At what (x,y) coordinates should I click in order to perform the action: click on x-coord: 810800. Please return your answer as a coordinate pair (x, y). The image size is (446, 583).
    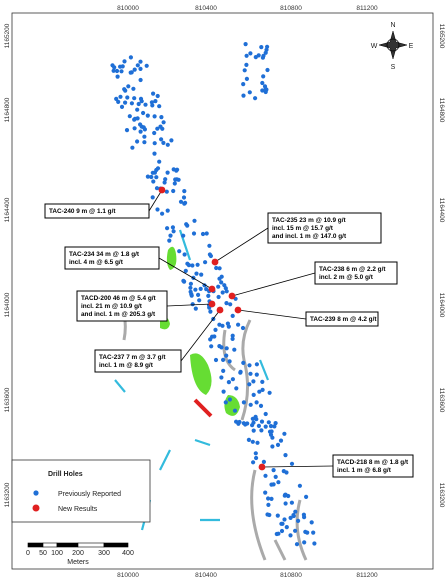
    Looking at the image, I should click on (291, 575).